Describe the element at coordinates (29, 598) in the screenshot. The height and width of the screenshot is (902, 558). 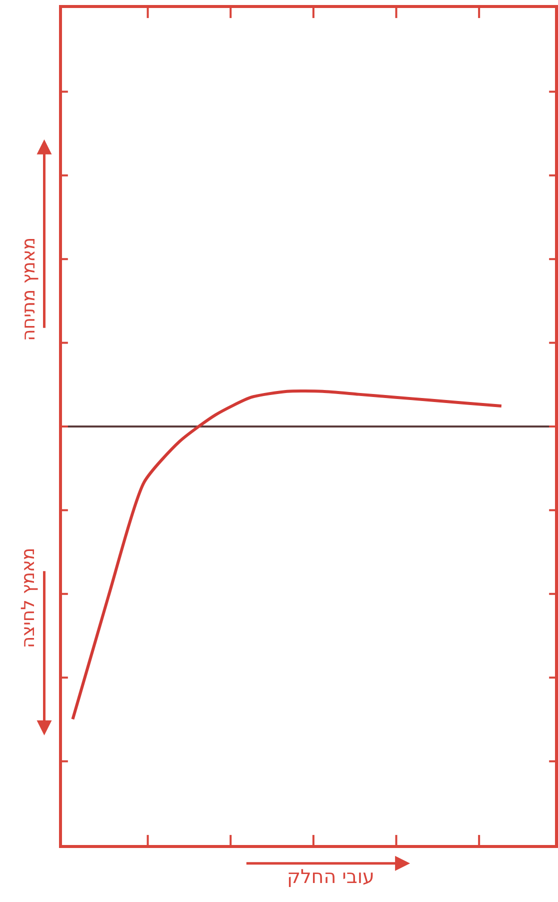
I see `text: מאמץ לחיצה` at that location.